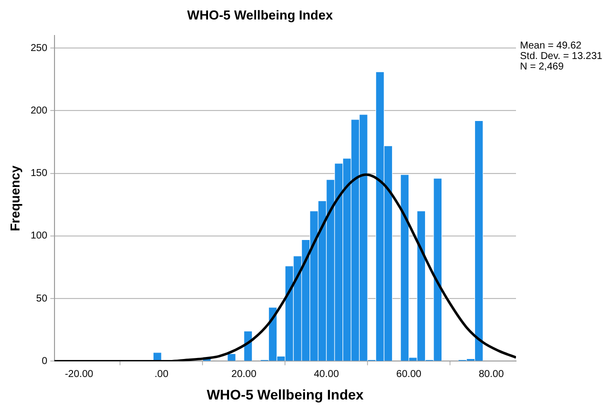 Image resolution: width=608 pixels, height=412 pixels. What do you see at coordinates (39, 174) in the screenshot?
I see `y-tick-label: 150` at bounding box center [39, 174].